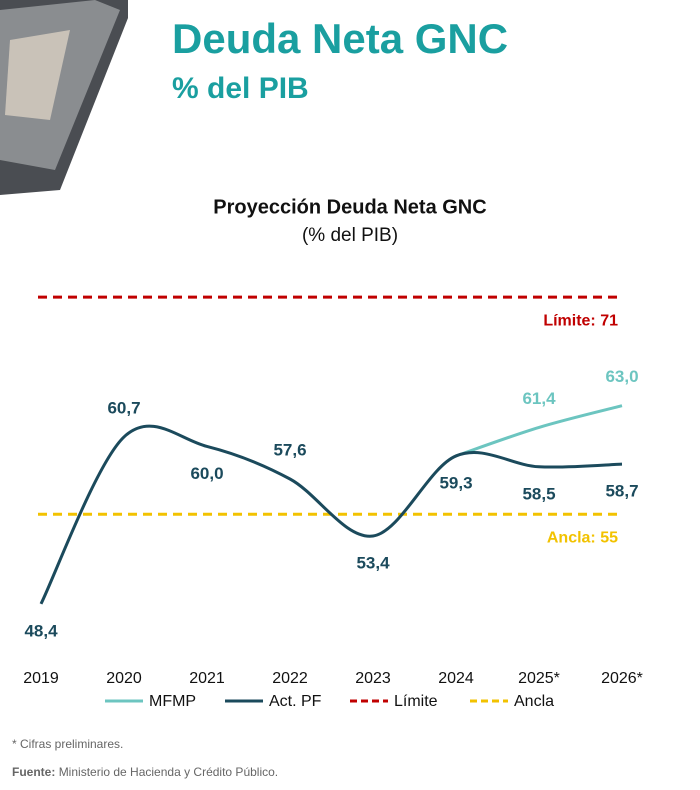  Describe the element at coordinates (295, 701) in the screenshot. I see `legend-label: Act. PF` at that location.